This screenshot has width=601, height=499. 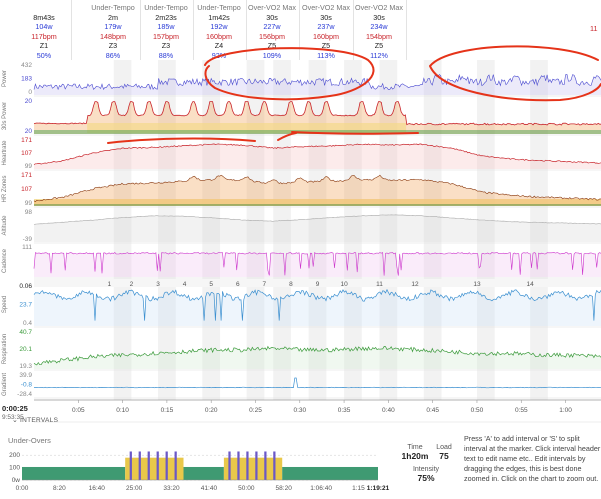 I want to click on intervals-toggle: INTERVALS, so click(x=39, y=420).